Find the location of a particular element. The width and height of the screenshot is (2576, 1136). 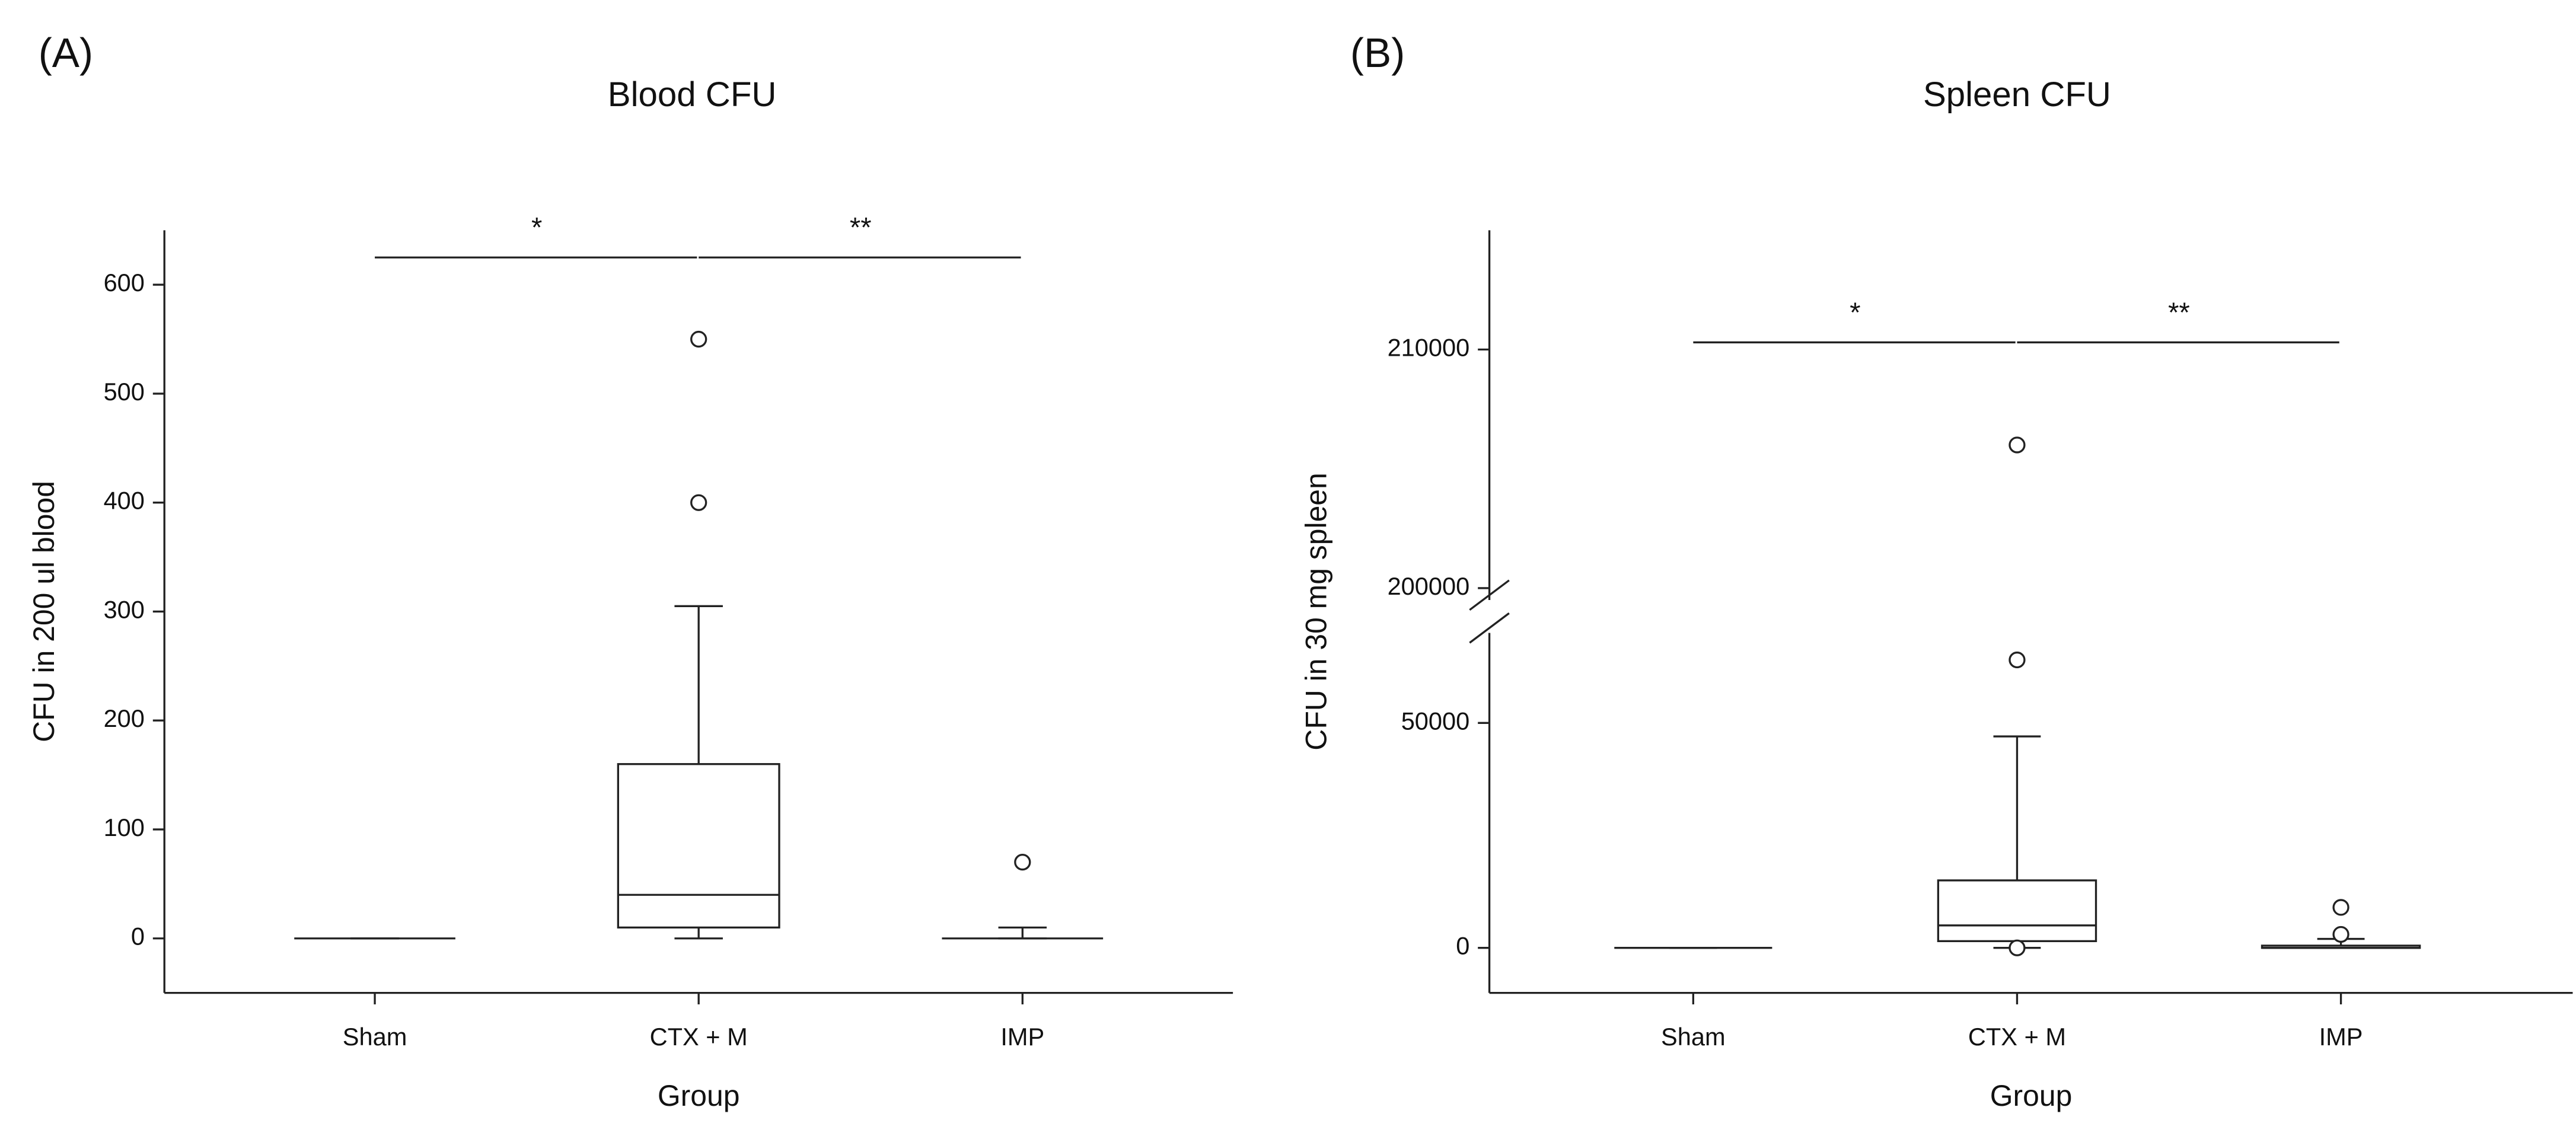

panel-label: (B) is located at coordinates (1377, 53).